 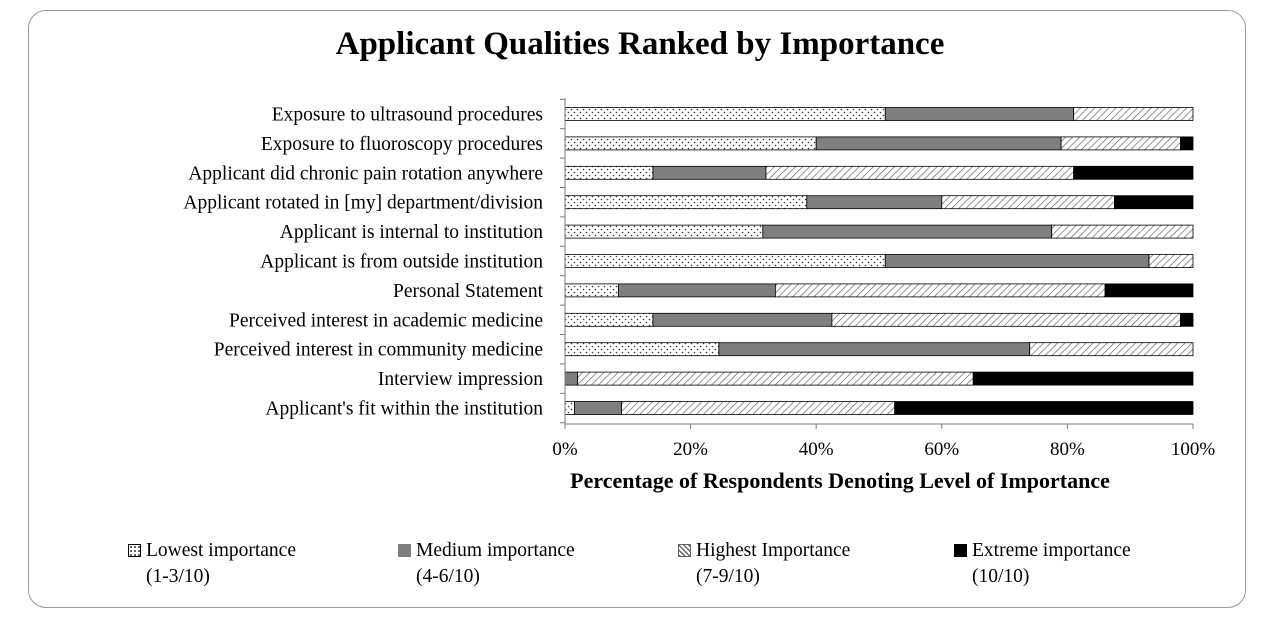 What do you see at coordinates (725, 114) in the screenshot?
I see `bar-segment-lowest-importance-exposure-to-ultrasound-procedures` at bounding box center [725, 114].